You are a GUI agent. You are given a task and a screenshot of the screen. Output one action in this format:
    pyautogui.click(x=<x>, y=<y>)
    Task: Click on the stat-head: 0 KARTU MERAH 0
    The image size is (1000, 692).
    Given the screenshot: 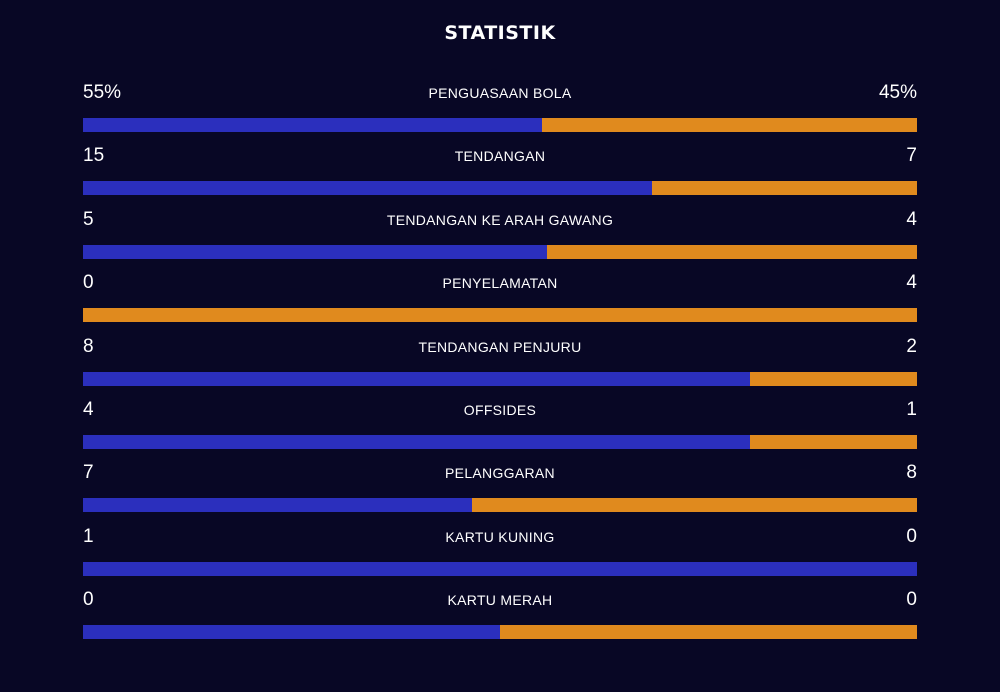 What is the action you would take?
    pyautogui.click(x=500, y=601)
    